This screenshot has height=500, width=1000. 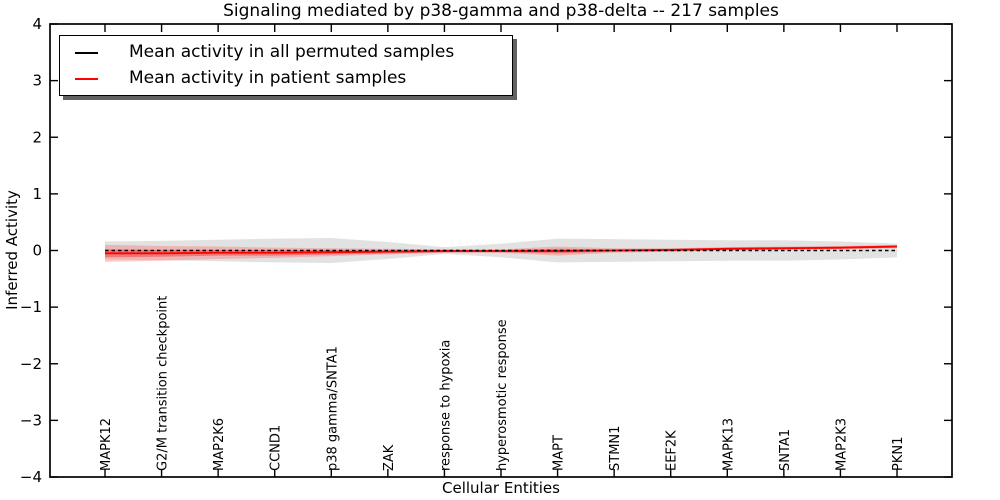 I want to click on y-tick-label: 0, so click(x=37, y=251).